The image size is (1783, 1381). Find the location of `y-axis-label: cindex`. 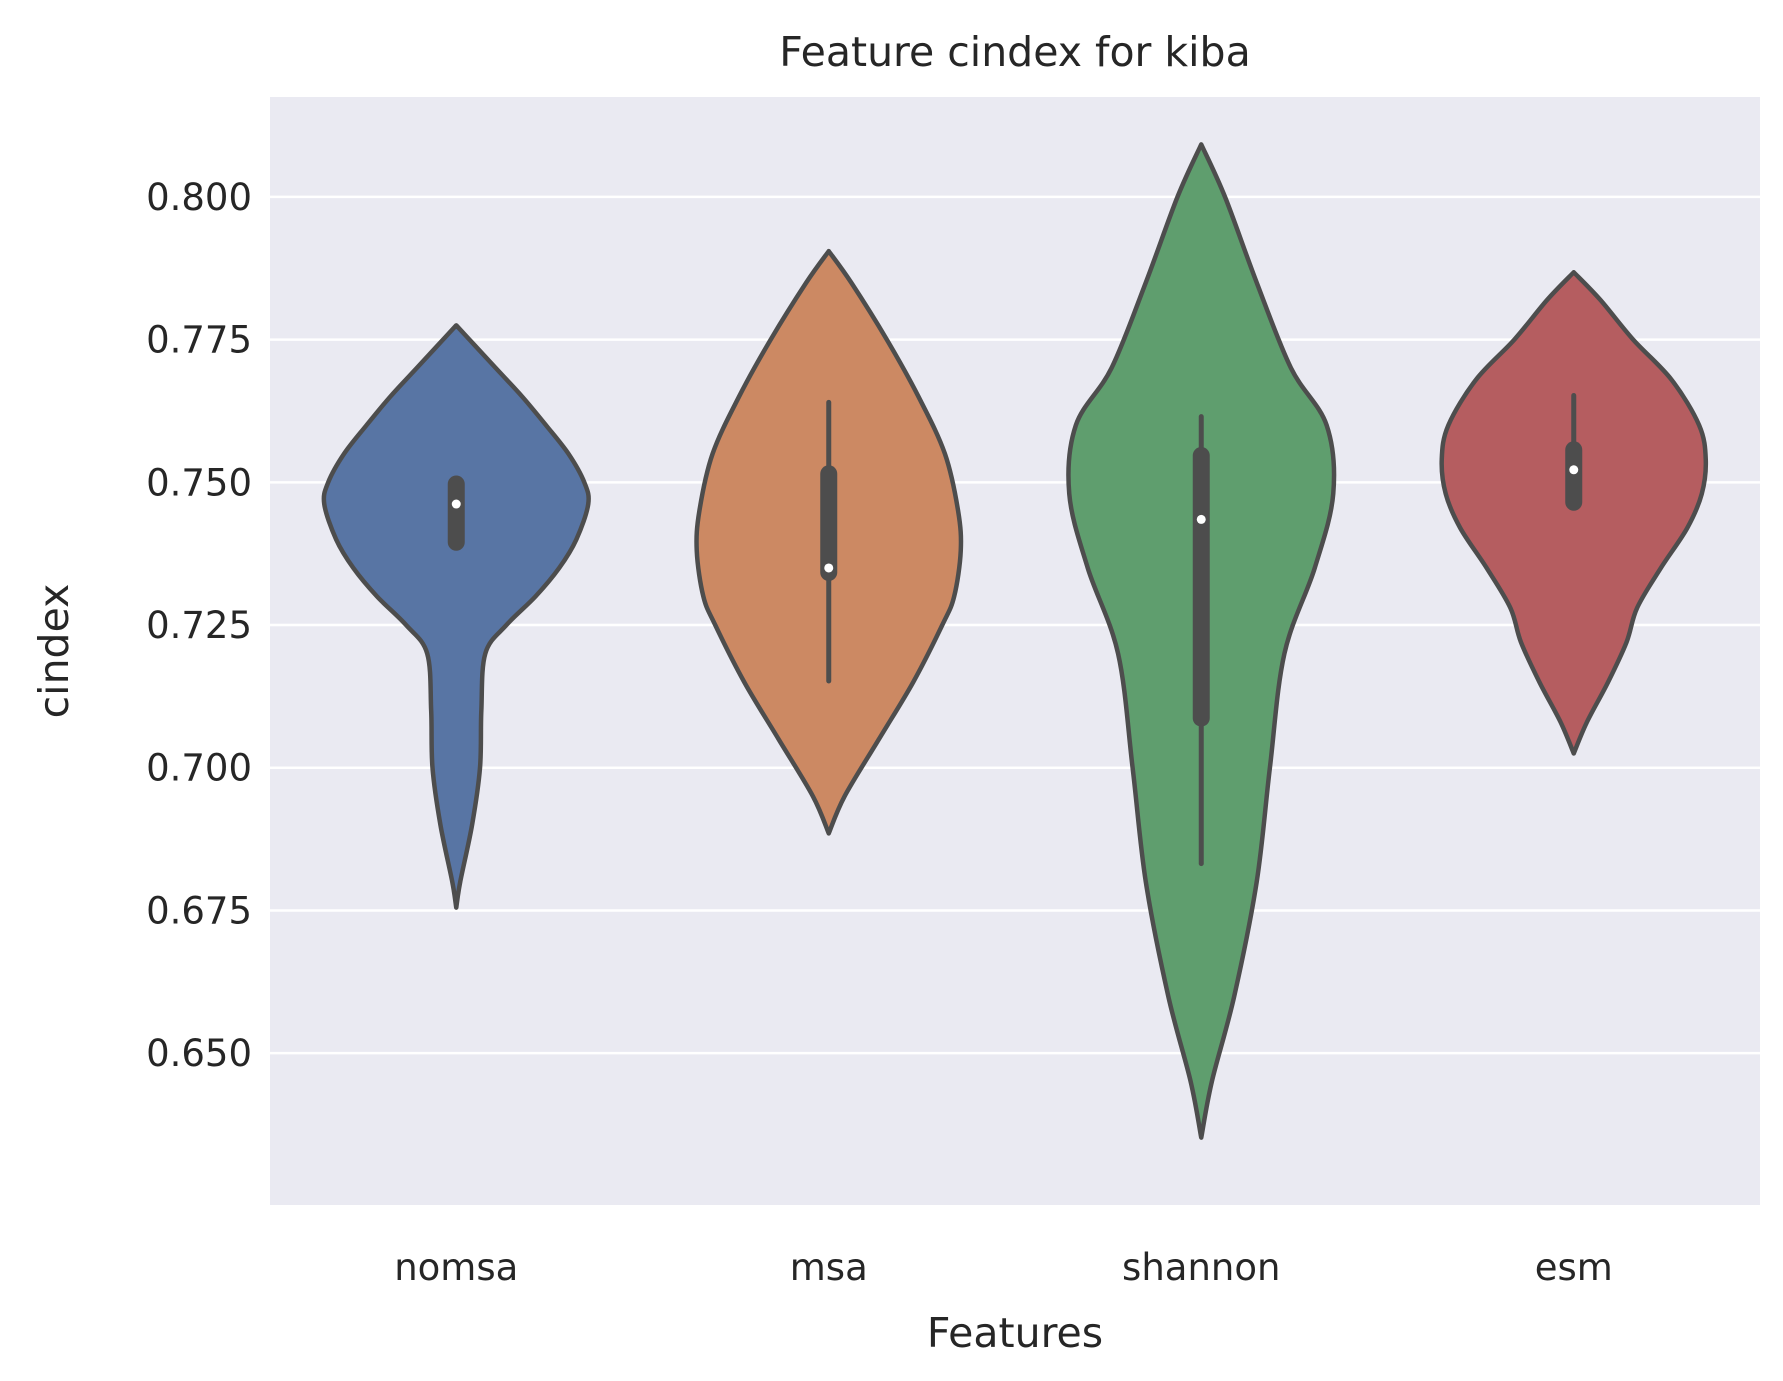

y-axis-label: cindex is located at coordinates (54, 651).